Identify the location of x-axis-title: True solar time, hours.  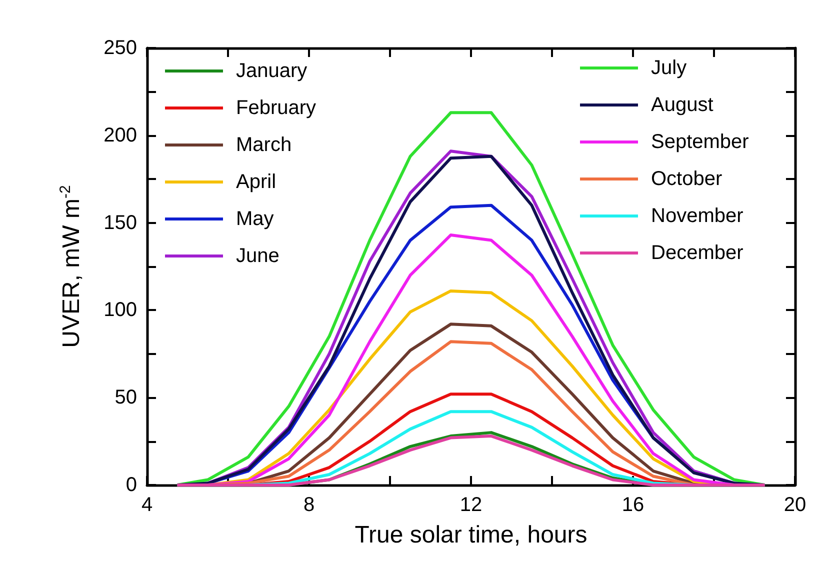
(471, 535).